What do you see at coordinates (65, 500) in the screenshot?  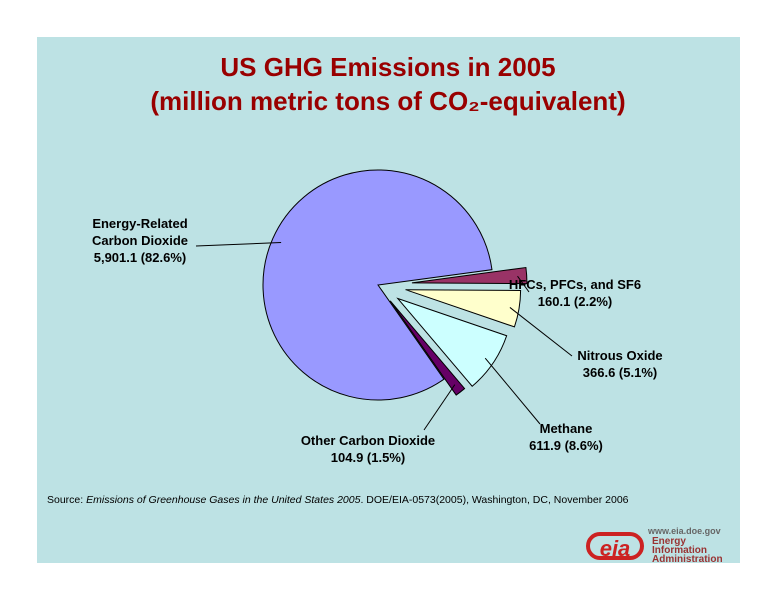 I see `source-label: Source:` at bounding box center [65, 500].